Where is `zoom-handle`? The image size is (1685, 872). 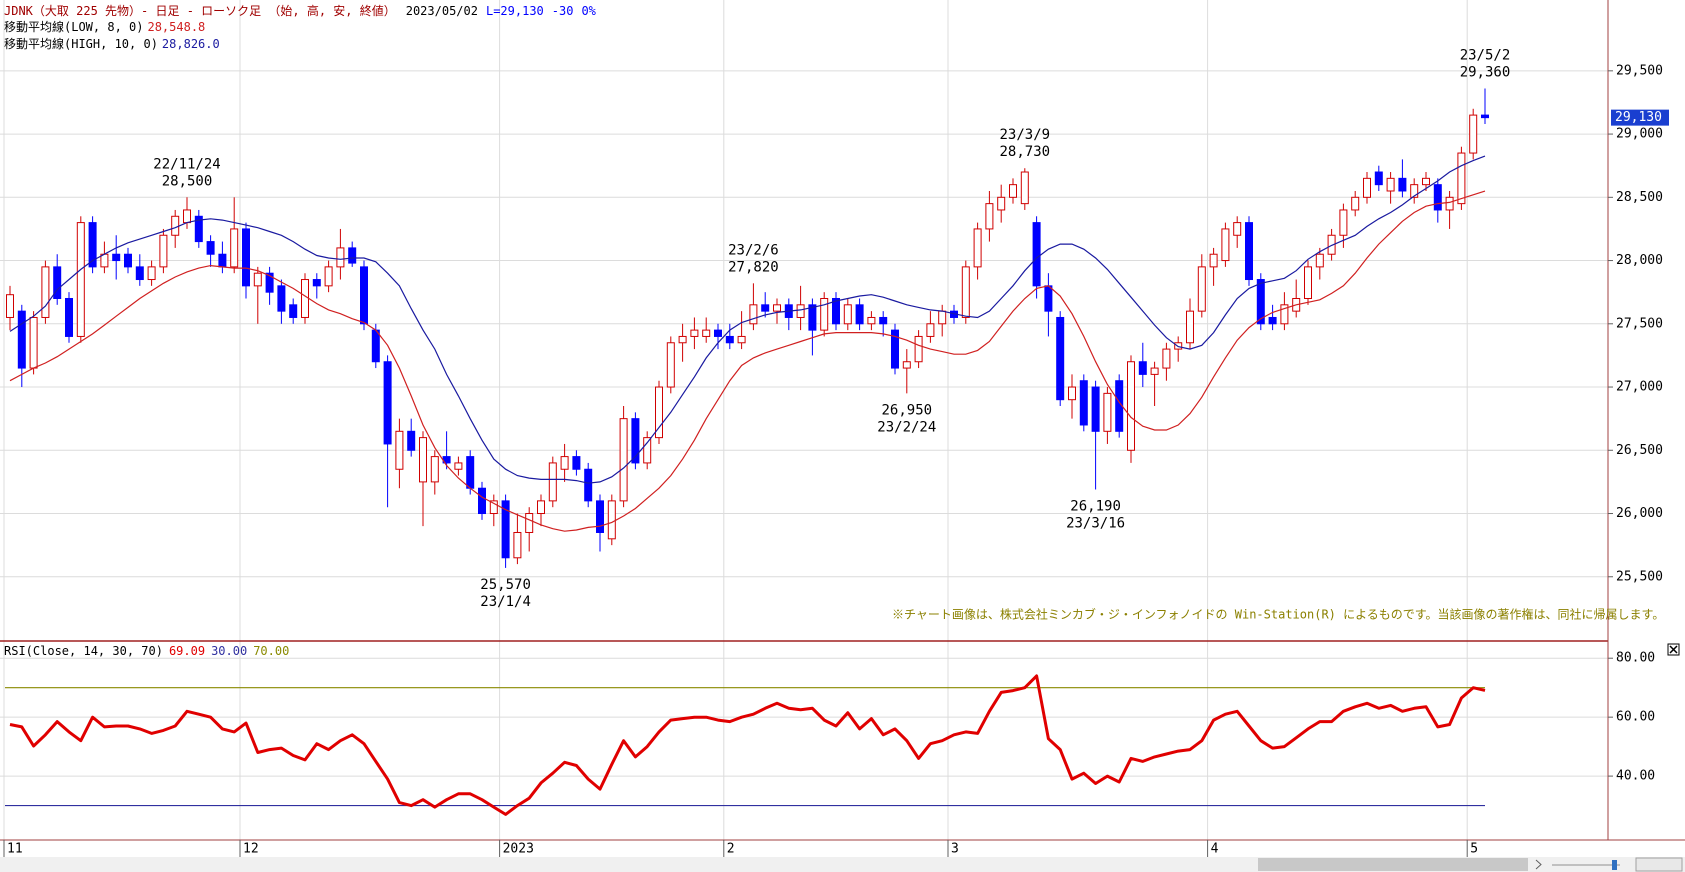
zoom-handle is located at coordinates (1614, 865).